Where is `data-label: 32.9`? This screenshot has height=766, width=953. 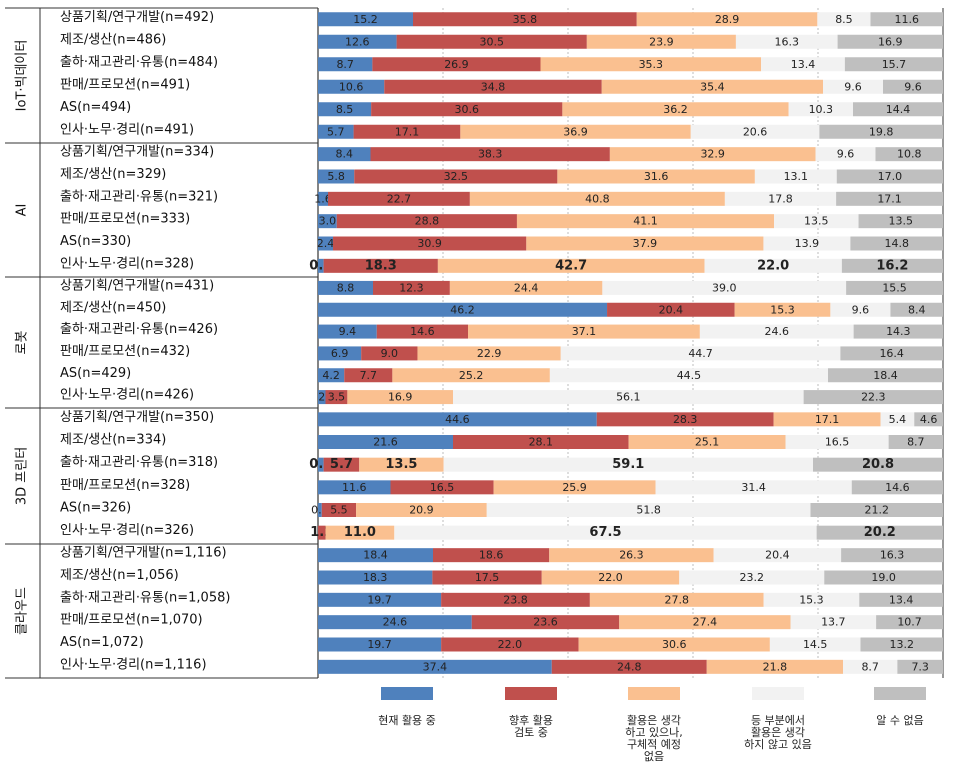
data-label: 32.9 is located at coordinates (712, 154).